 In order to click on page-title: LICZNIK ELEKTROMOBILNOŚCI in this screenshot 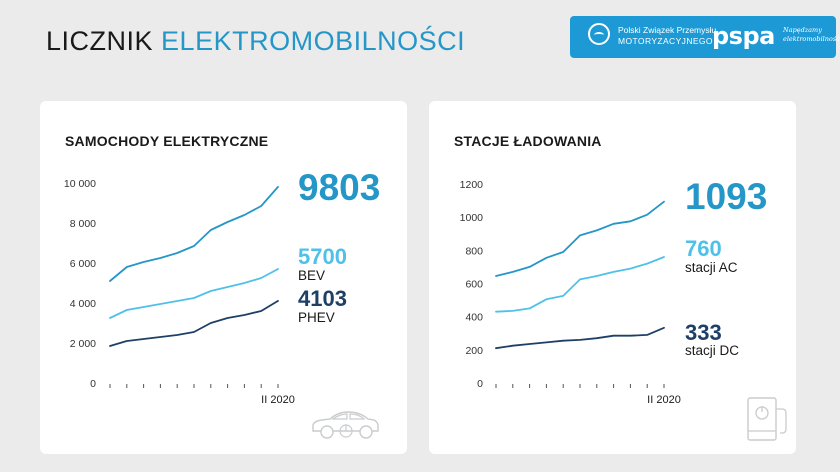, I will do `click(255, 41)`.